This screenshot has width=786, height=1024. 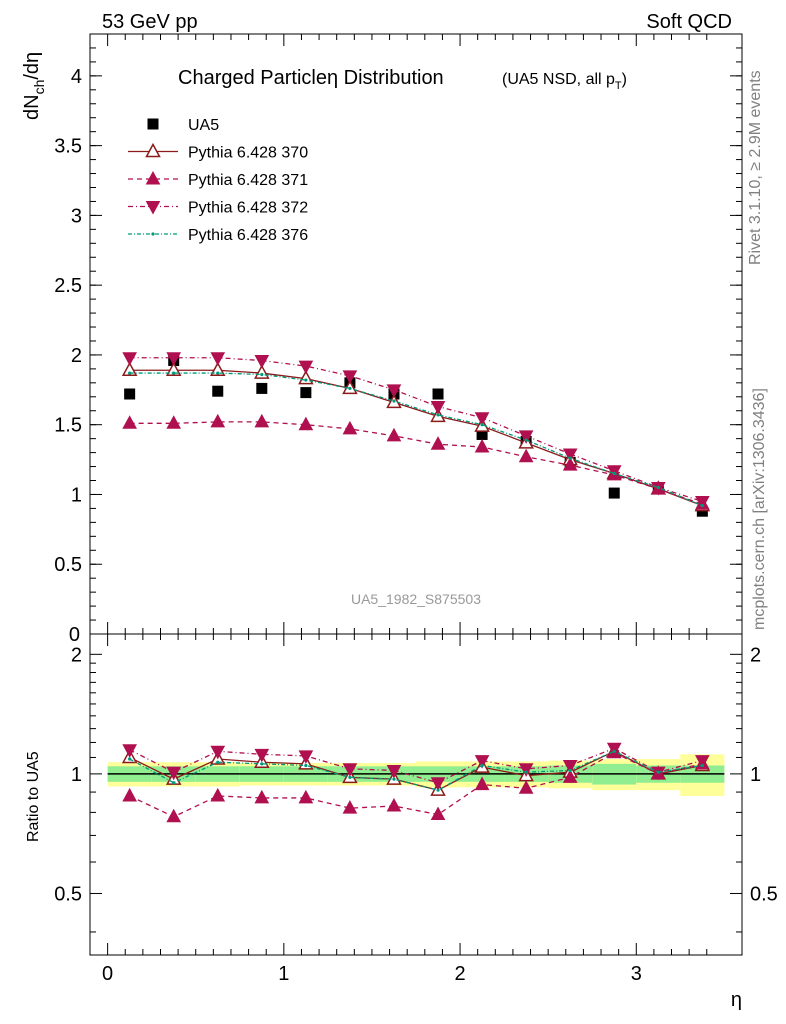 What do you see at coordinates (248, 180) in the screenshot?
I see `legend-label: Pythia 6.428 371` at bounding box center [248, 180].